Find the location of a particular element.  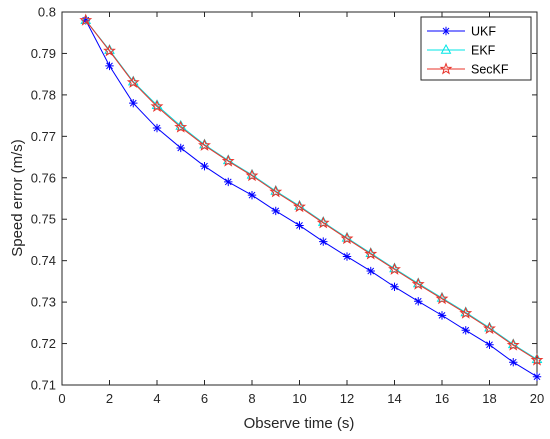

legend-label: EKF is located at coordinates (483, 51).